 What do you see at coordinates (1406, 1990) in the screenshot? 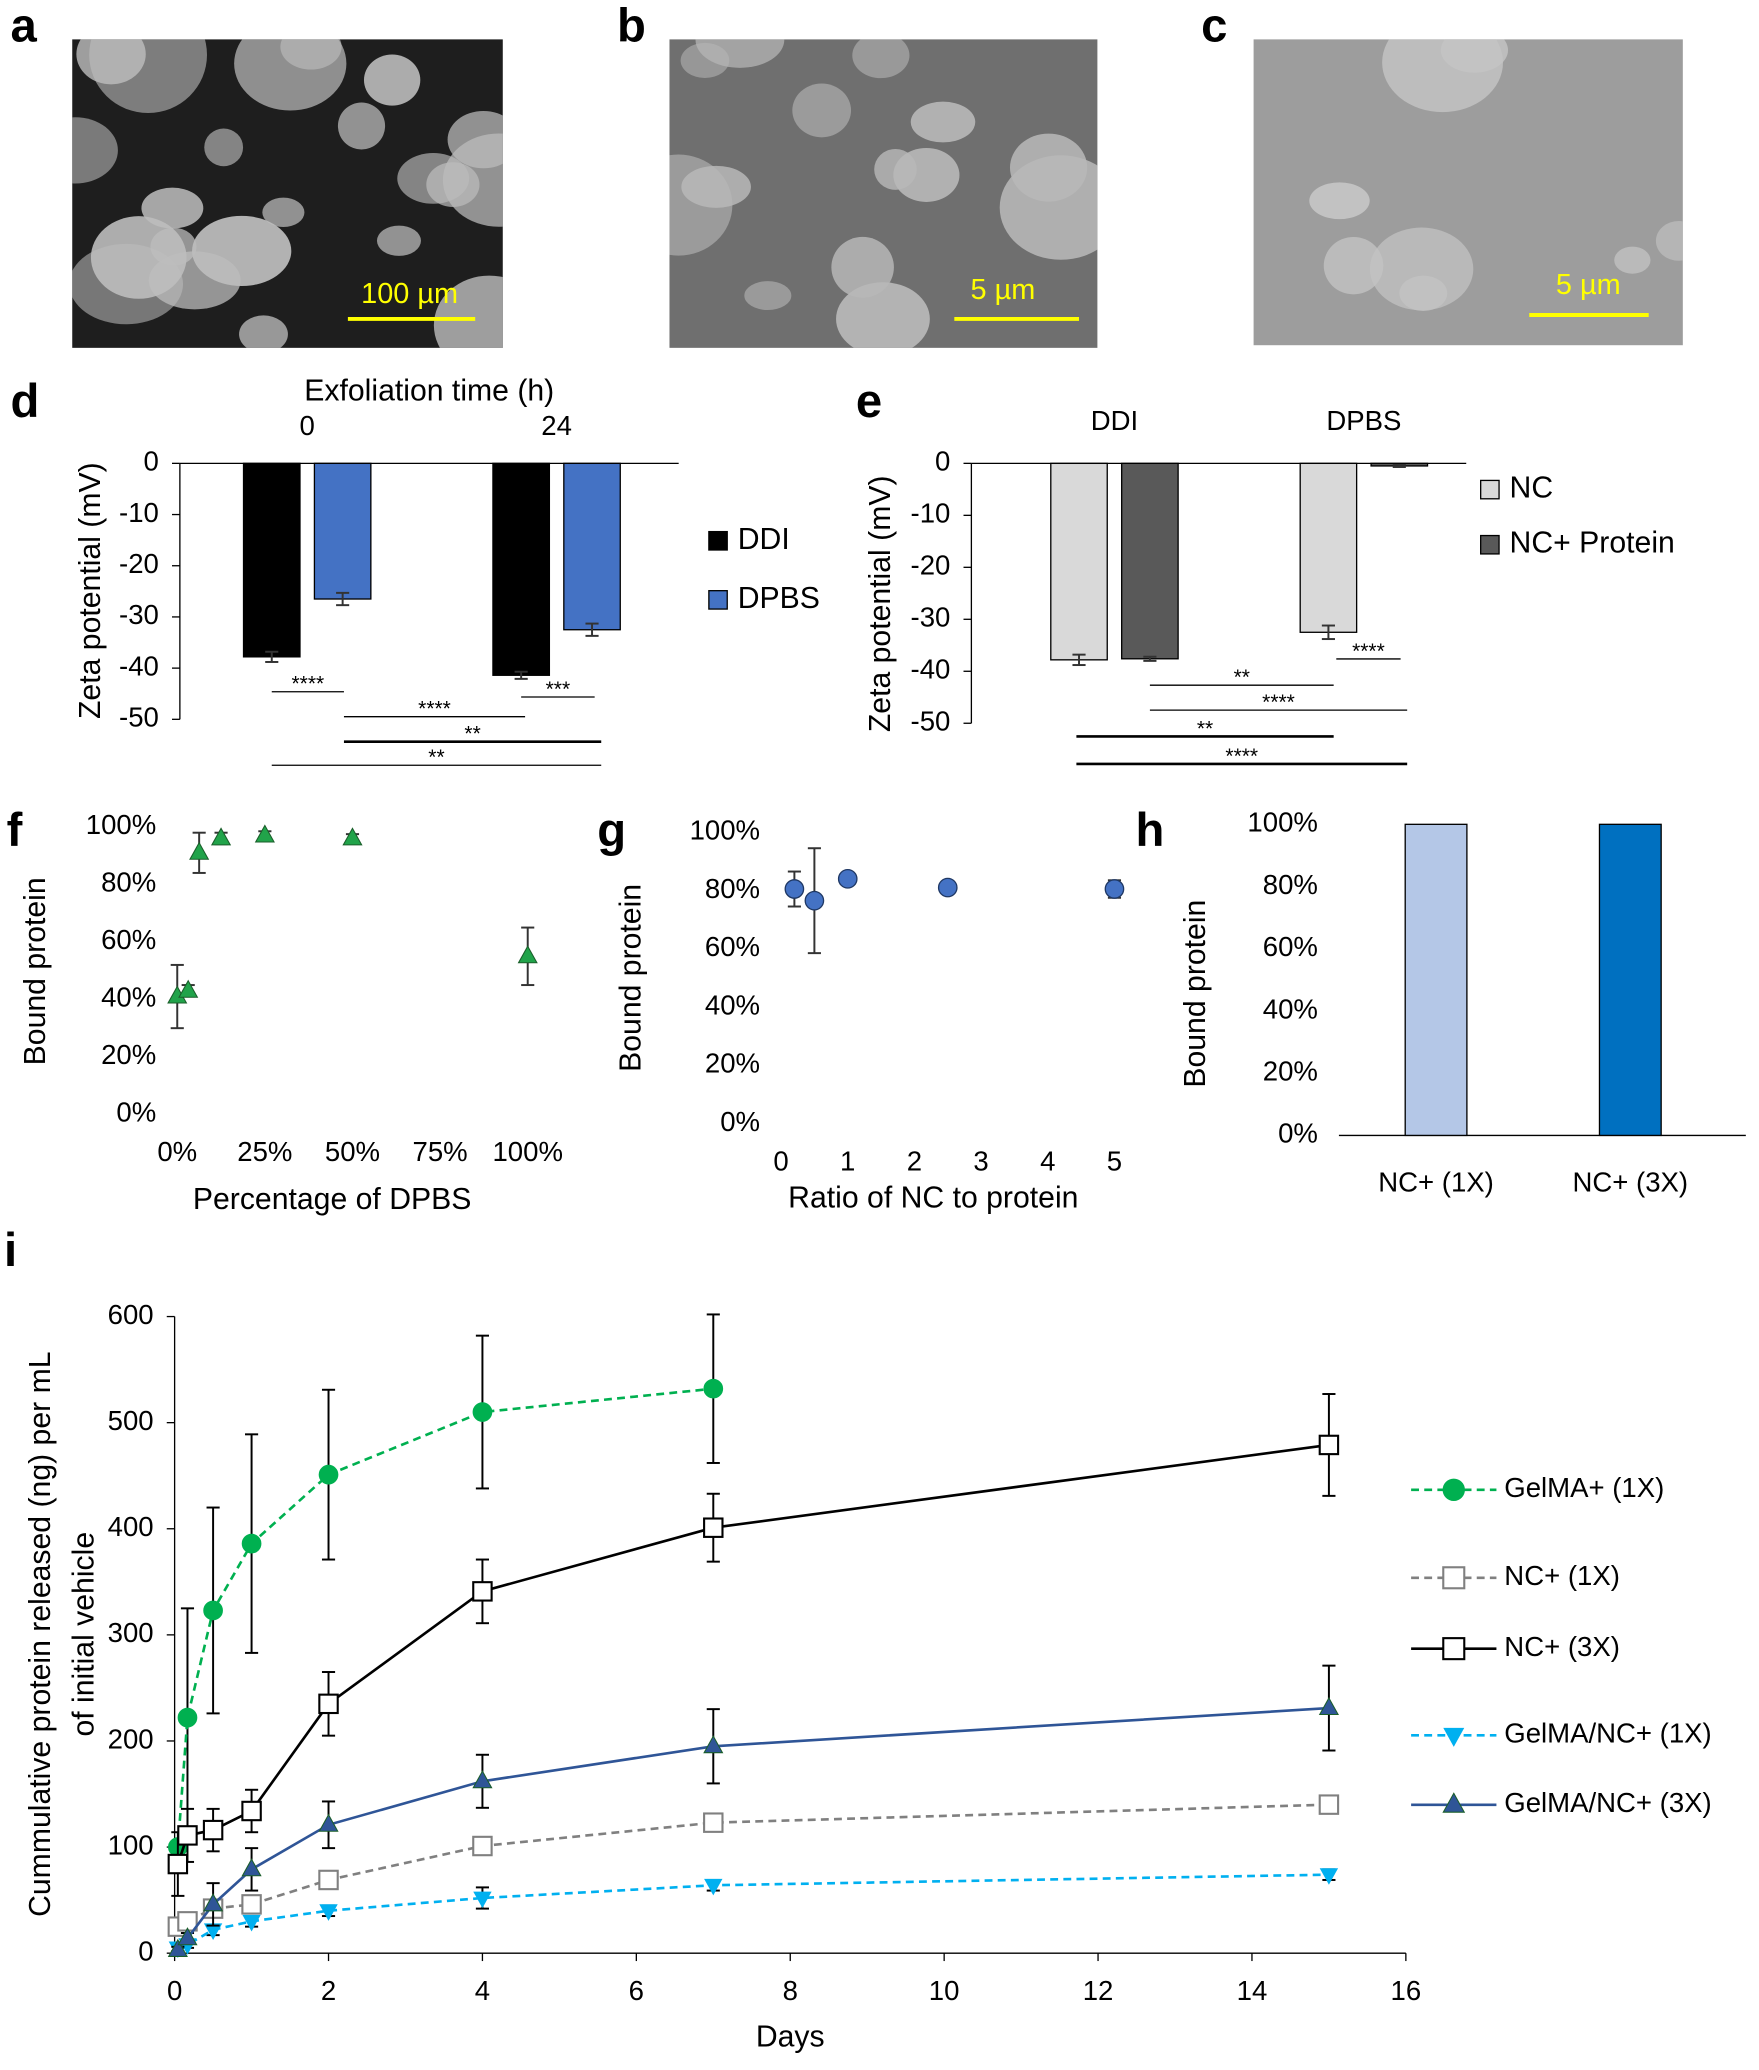
I see `x-tick-label: 16` at bounding box center [1406, 1990].